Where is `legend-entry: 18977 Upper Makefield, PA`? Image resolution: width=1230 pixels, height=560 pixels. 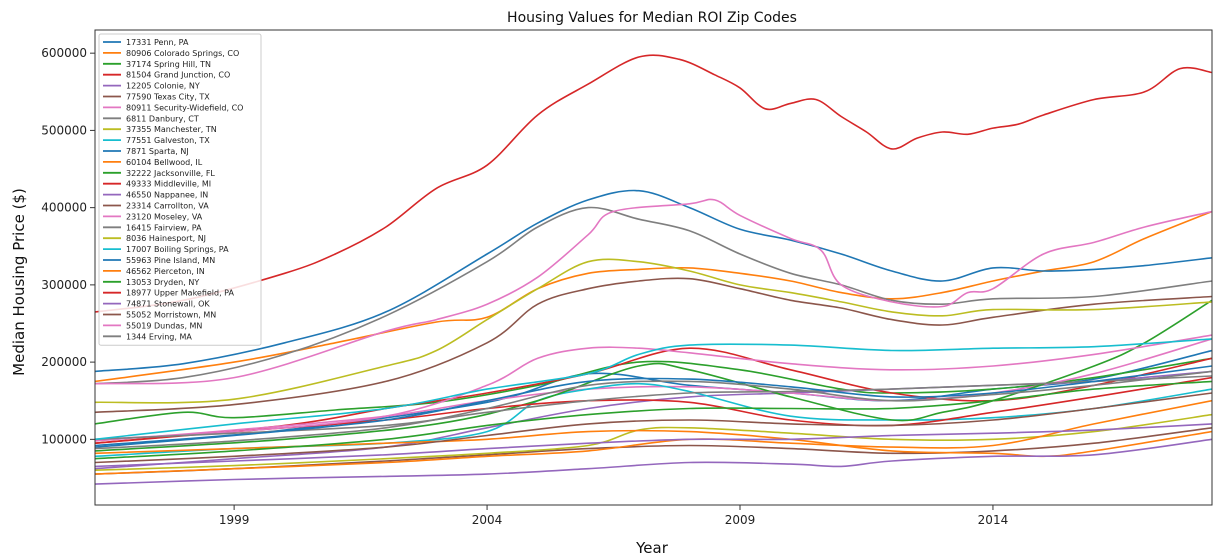 legend-entry: 18977 Upper Makefield, PA is located at coordinates (180, 293).